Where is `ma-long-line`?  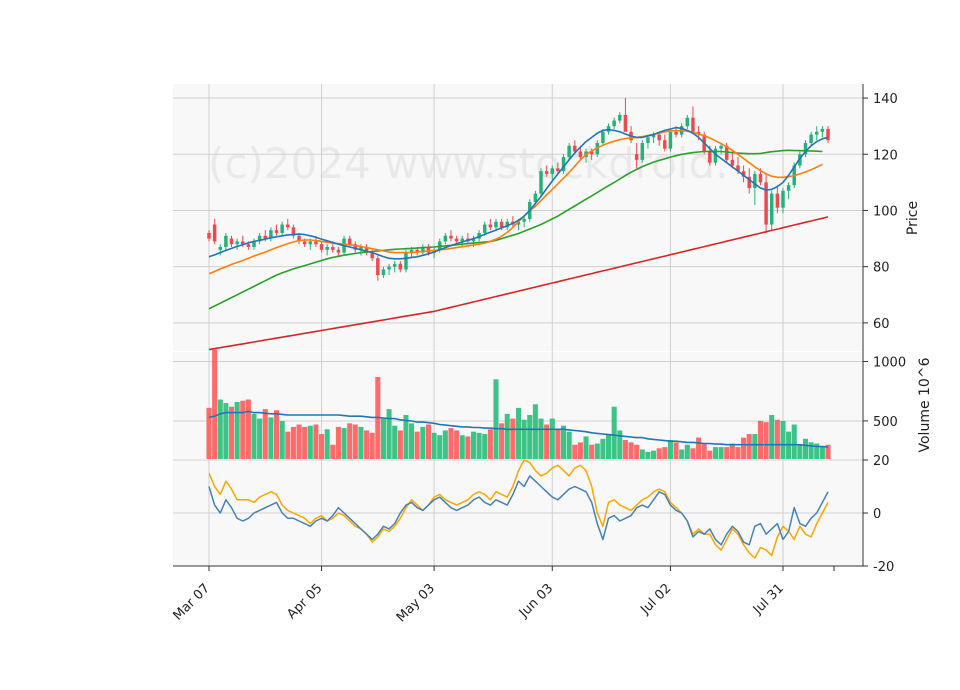 ma-long-line is located at coordinates (515, 229).